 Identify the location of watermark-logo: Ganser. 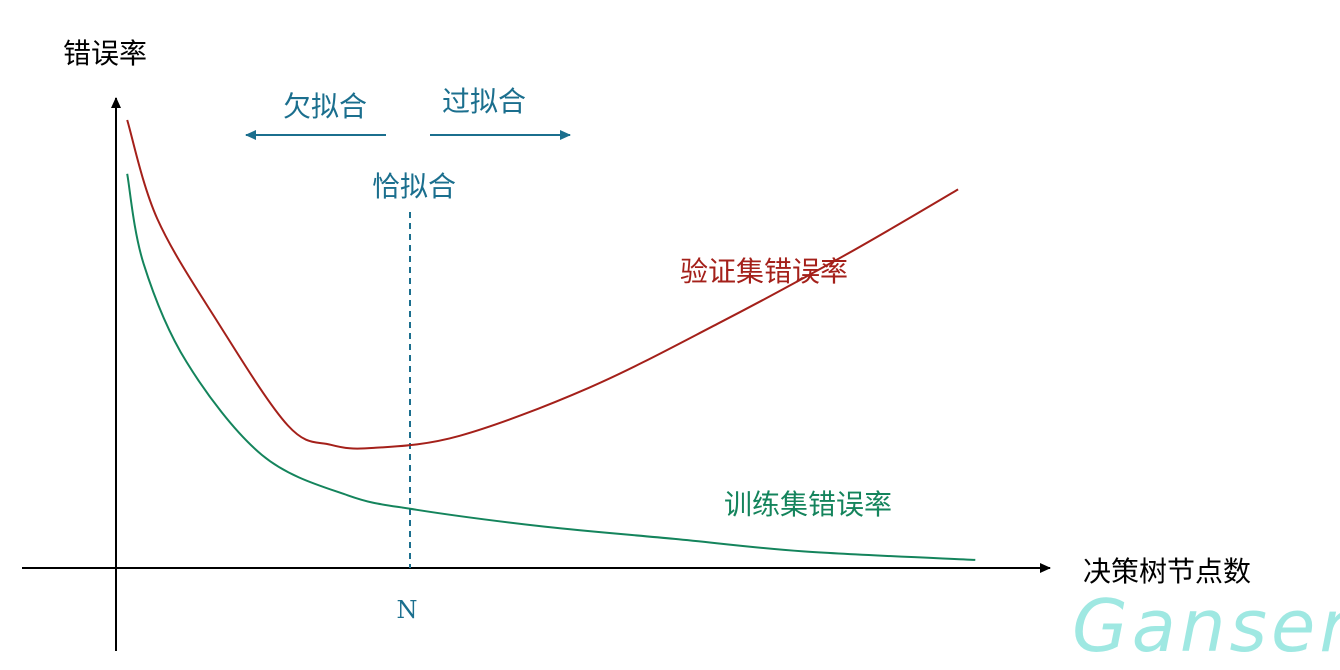
(1206, 626).